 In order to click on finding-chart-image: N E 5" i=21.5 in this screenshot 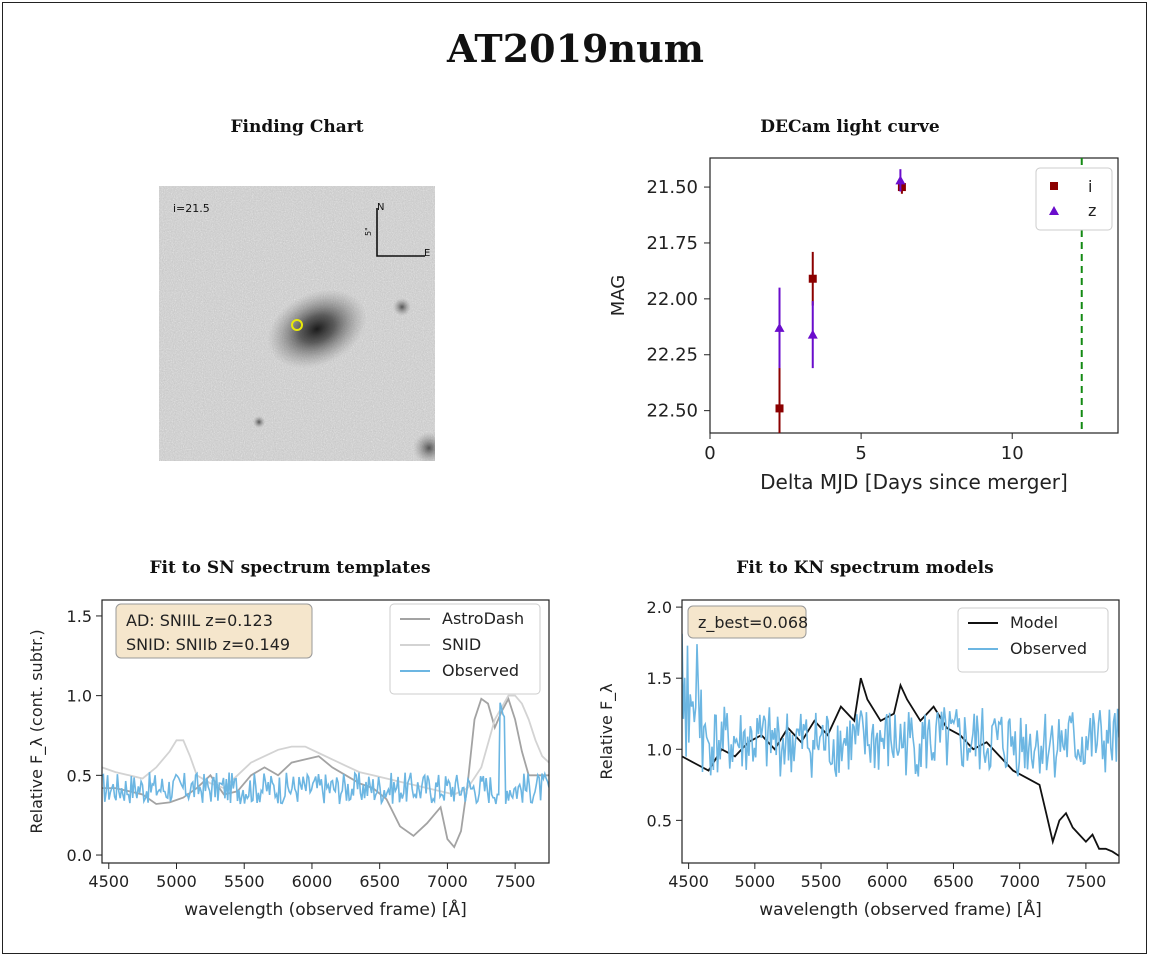, I will do `click(297, 323)`.